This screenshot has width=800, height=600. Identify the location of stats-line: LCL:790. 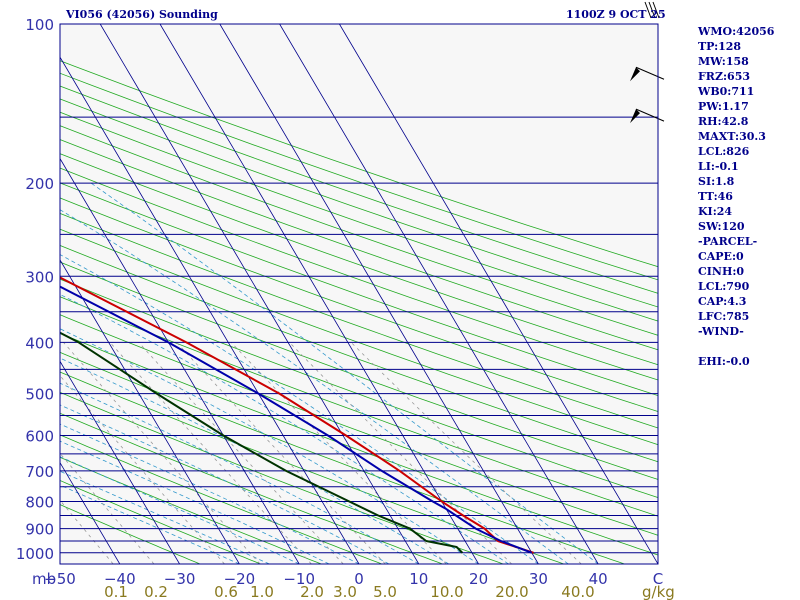
(724, 286).